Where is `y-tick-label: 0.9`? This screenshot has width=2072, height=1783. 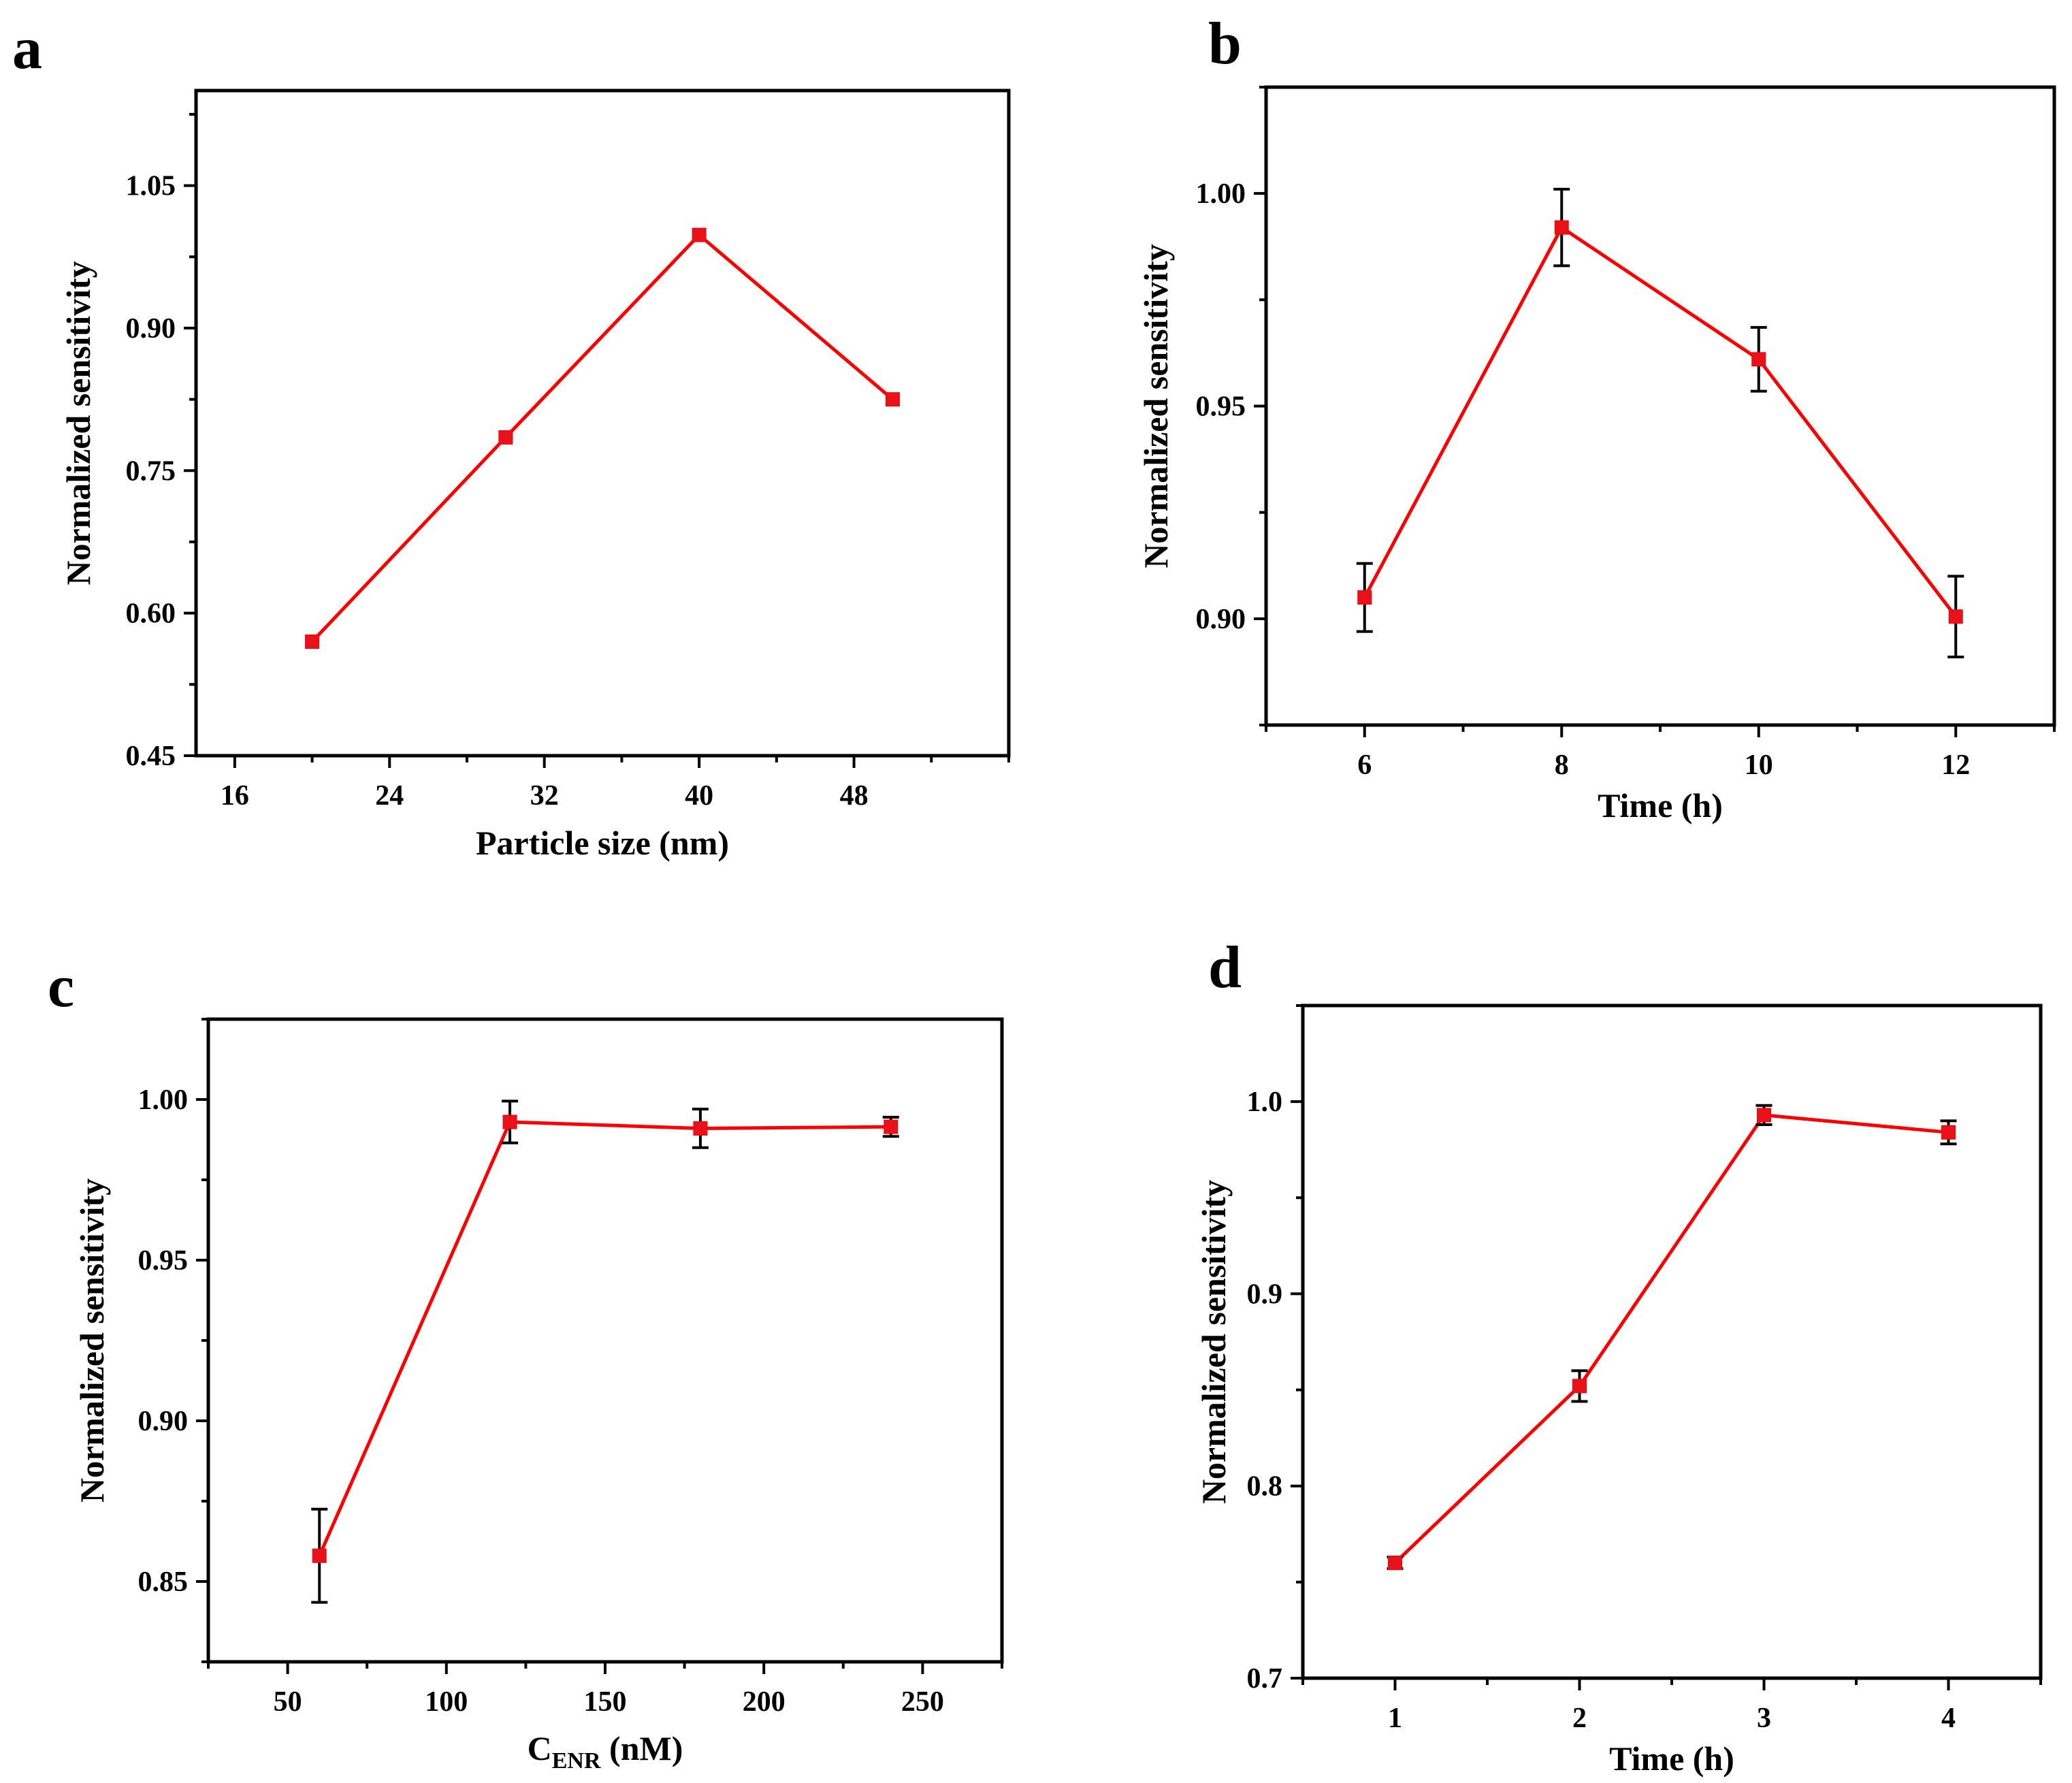 y-tick-label: 0.9 is located at coordinates (1265, 1294).